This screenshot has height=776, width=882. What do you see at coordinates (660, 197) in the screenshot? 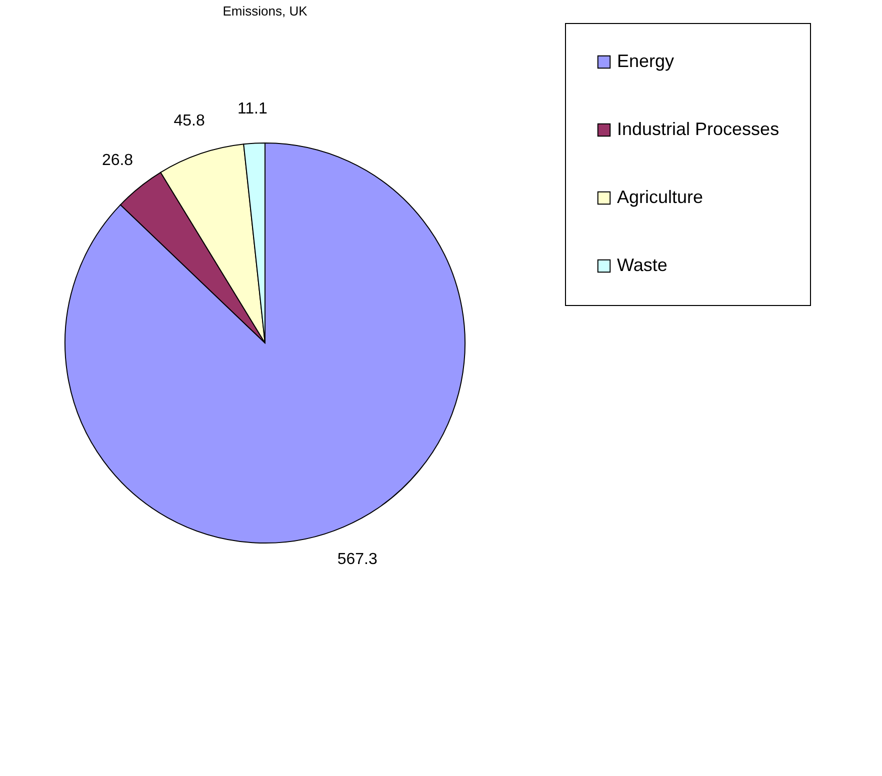
I see `legend-label: Agriculture` at bounding box center [660, 197].